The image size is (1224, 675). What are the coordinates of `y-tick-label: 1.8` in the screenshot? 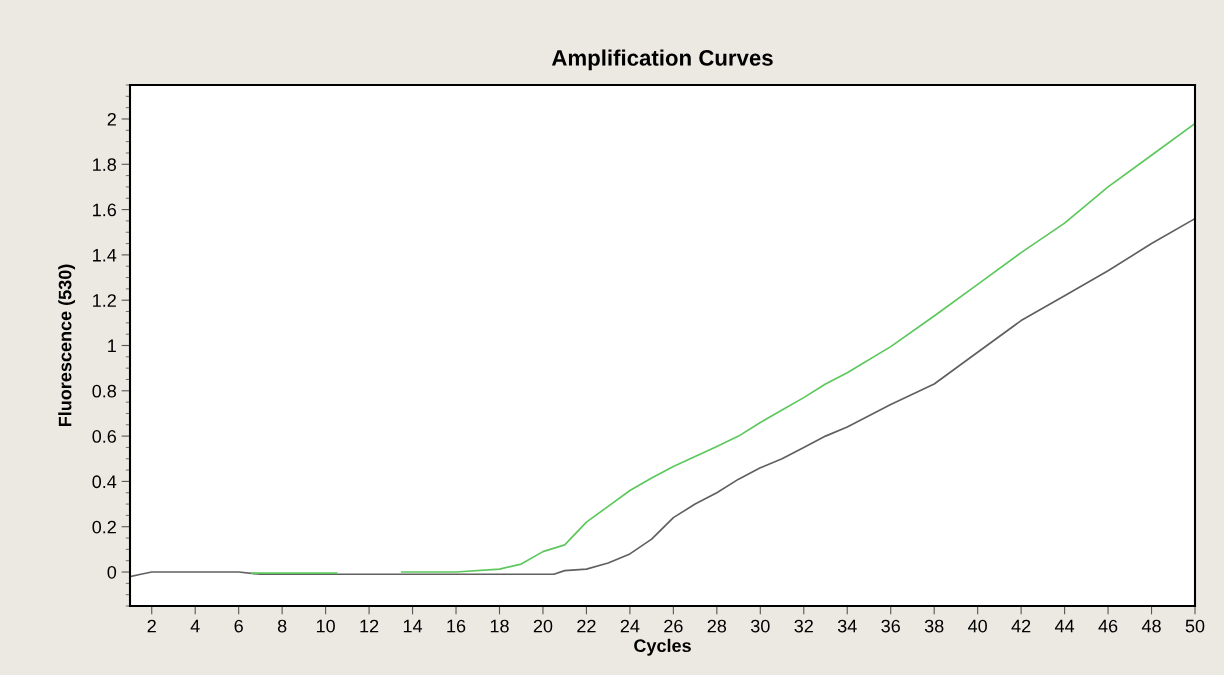 It's located at (105, 164).